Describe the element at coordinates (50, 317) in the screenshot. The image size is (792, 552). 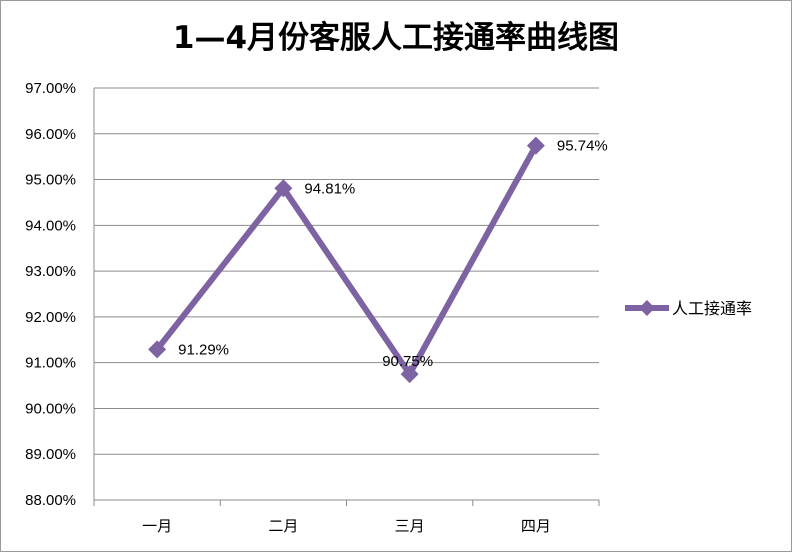
I see `y-tick-label: 92.00%` at that location.